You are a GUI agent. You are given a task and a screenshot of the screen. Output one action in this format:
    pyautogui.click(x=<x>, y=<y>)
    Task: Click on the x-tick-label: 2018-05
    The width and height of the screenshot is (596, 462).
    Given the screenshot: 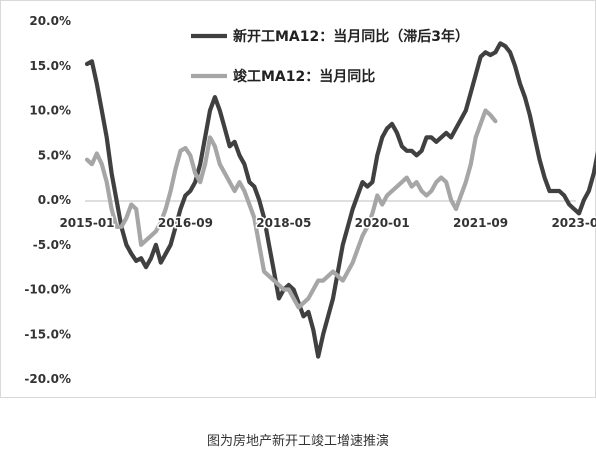 What is the action you would take?
    pyautogui.click(x=283, y=223)
    